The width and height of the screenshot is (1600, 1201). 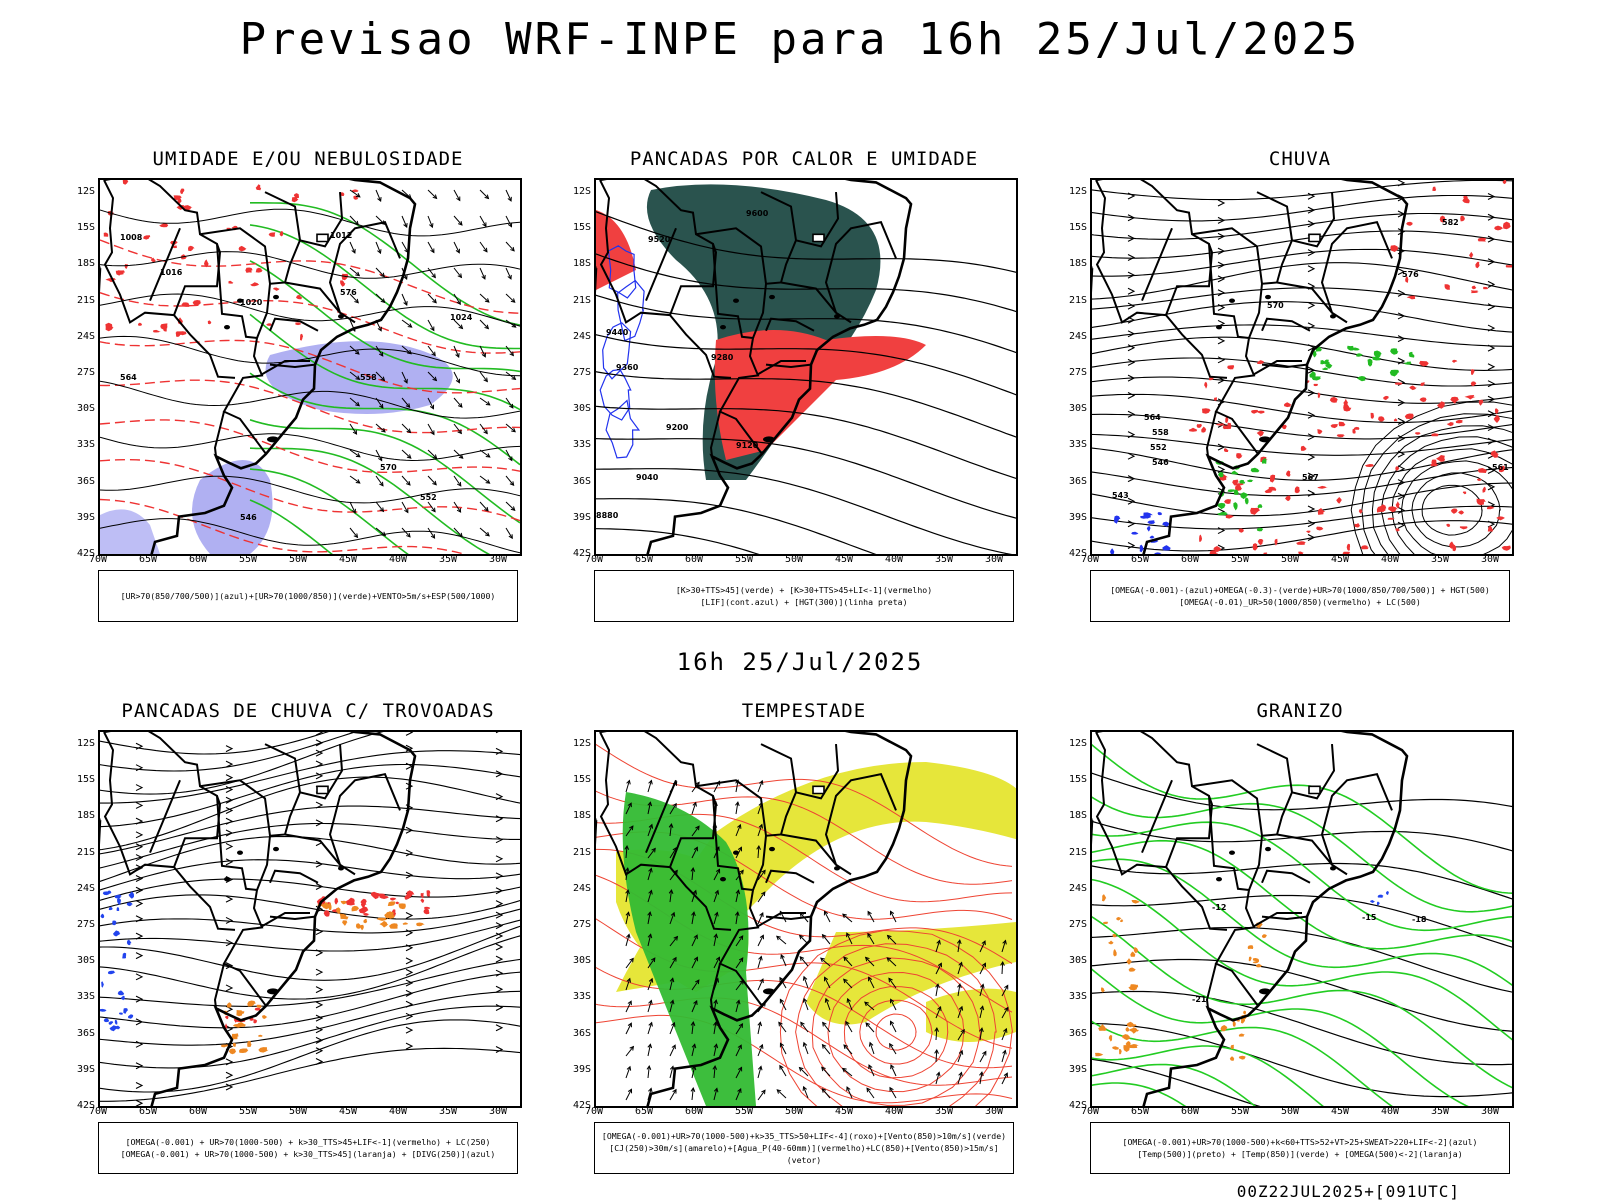 I want to click on panel-title: PANCADAS DE CHUVA C/ TROVOADAS, so click(x=308, y=711).